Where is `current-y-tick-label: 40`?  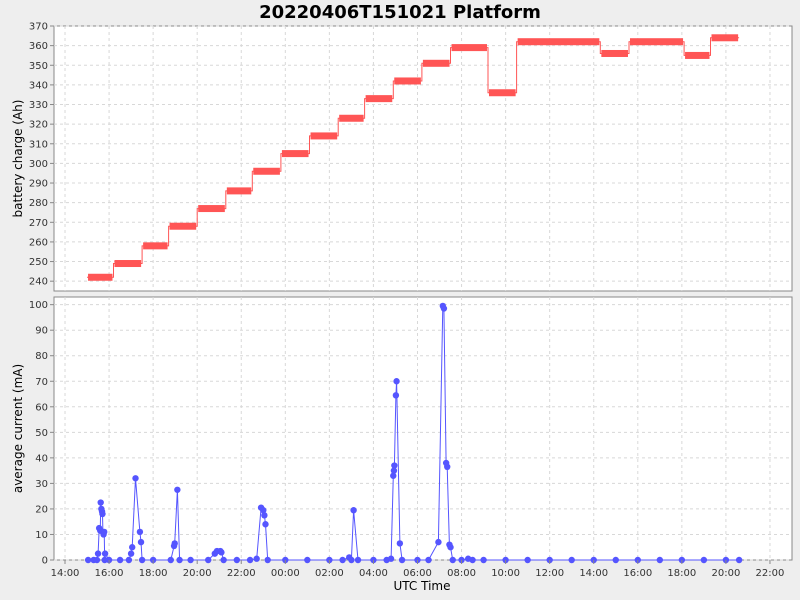 current-y-tick-label: 40 is located at coordinates (41, 458).